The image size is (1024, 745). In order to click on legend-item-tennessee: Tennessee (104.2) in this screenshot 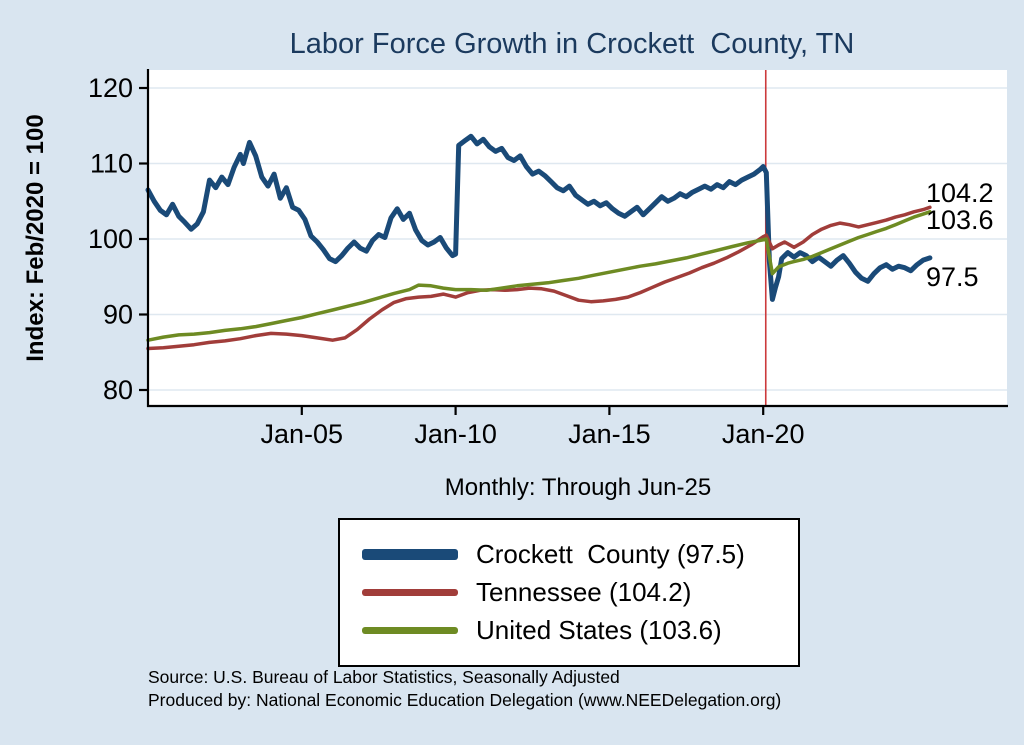, I will do `click(580, 592)`.